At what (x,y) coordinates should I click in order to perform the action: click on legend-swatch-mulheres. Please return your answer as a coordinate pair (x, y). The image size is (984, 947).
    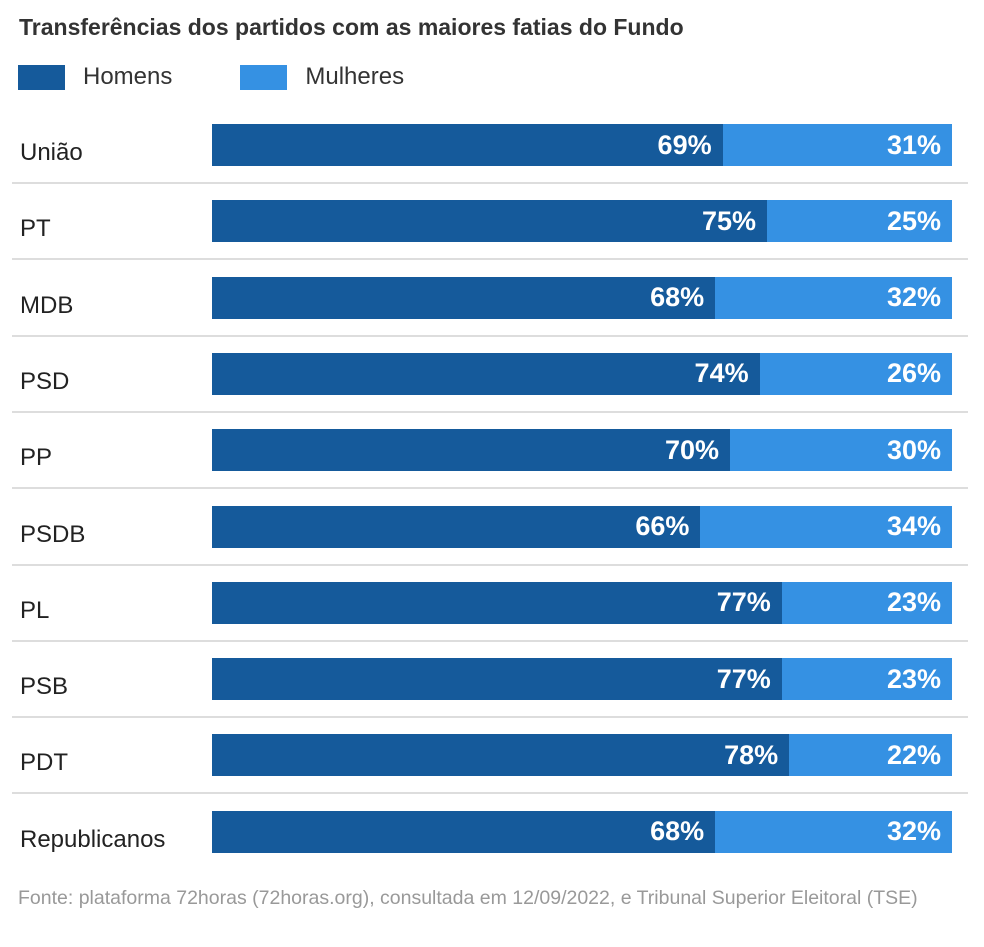
    Looking at the image, I should click on (264, 77).